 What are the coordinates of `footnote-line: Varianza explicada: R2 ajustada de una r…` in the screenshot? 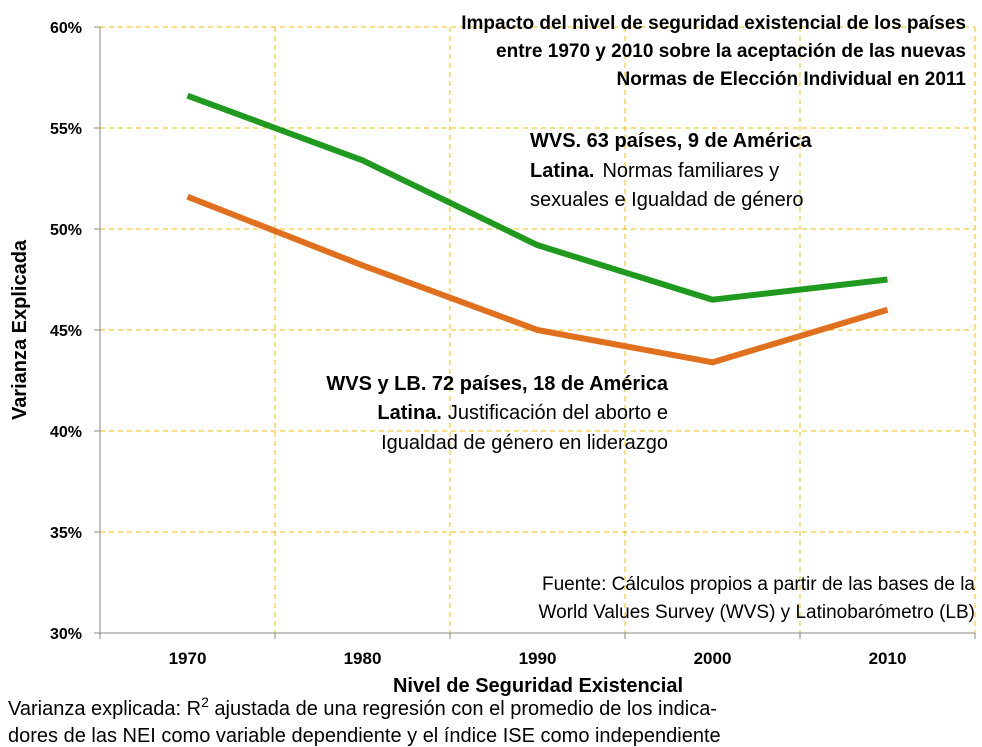 It's located at (362, 707).